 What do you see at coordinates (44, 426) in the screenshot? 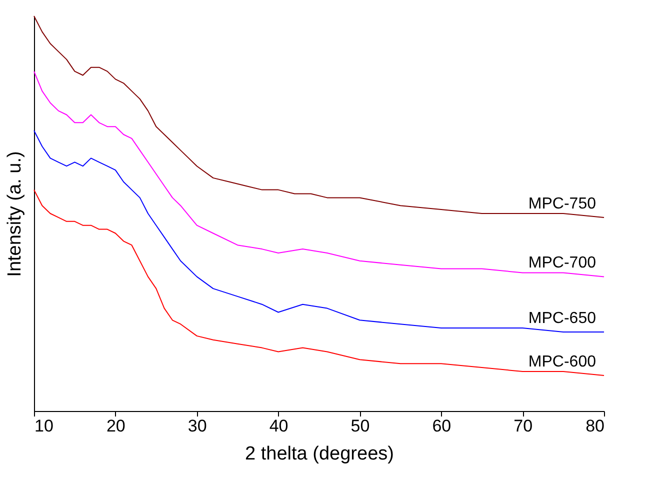
I see `x-tick-label: 10` at bounding box center [44, 426].